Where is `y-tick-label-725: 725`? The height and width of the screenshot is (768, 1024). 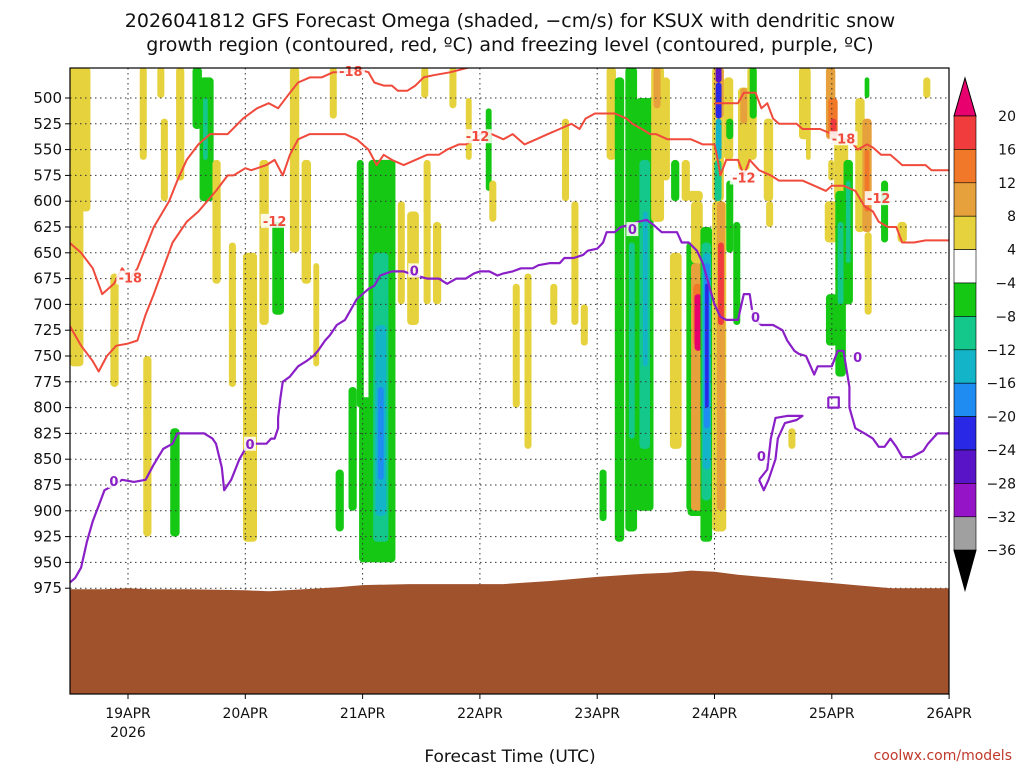 y-tick-label-725: 725 is located at coordinates (47, 330).